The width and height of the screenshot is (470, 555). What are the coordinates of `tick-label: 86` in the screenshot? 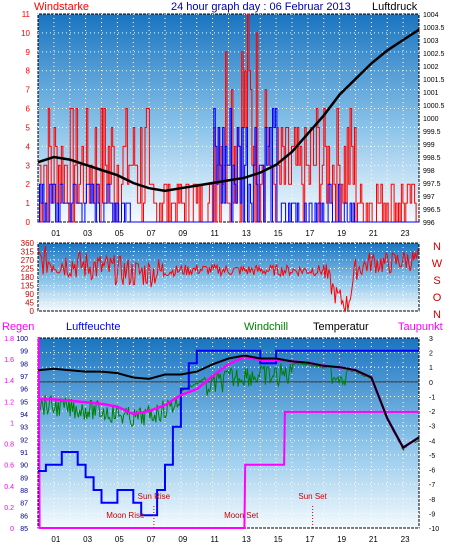 It's located at (24, 516).